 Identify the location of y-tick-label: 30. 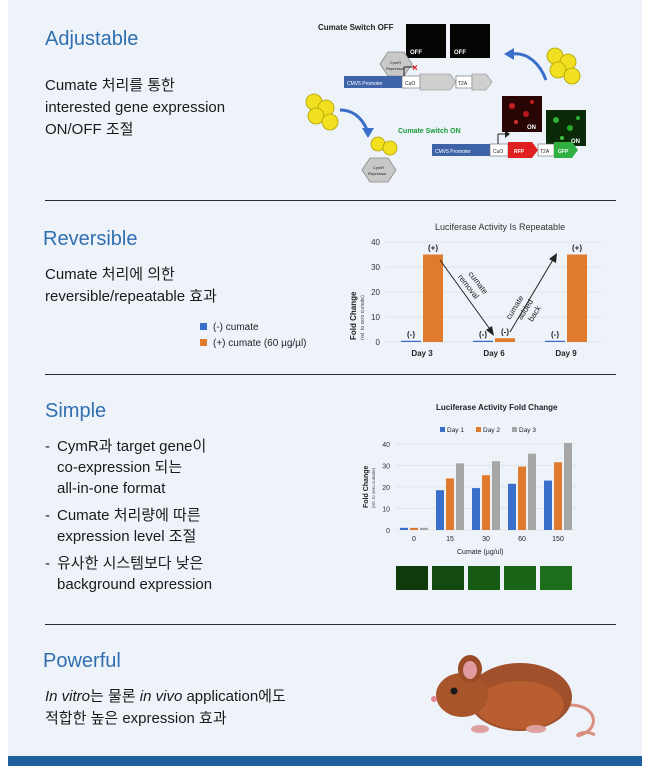
(375, 267).